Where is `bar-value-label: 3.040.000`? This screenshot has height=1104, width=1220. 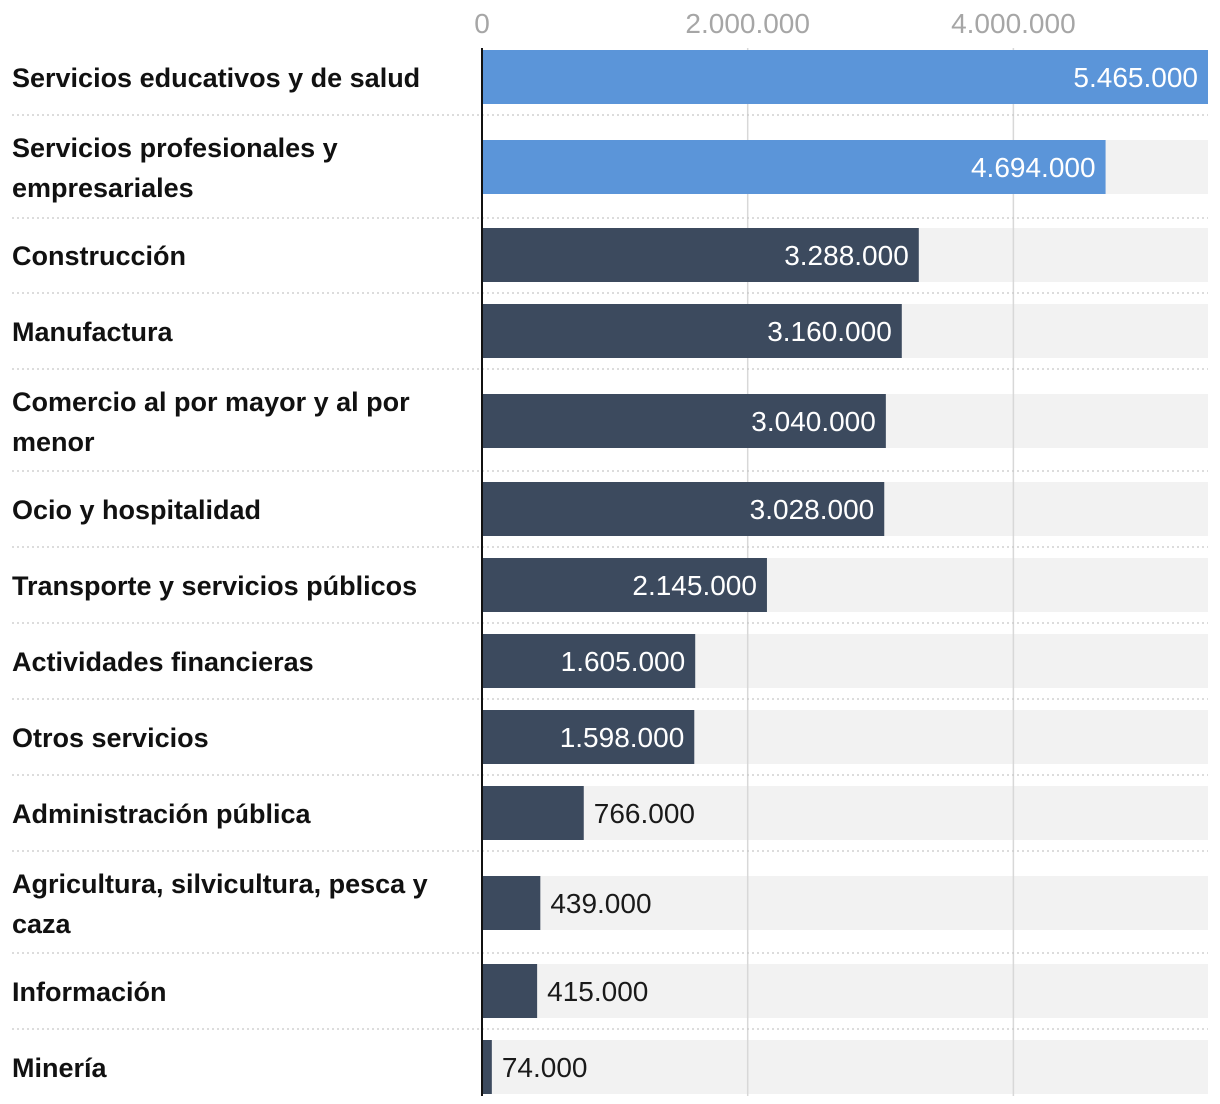 bar-value-label: 3.040.000 is located at coordinates (813, 421).